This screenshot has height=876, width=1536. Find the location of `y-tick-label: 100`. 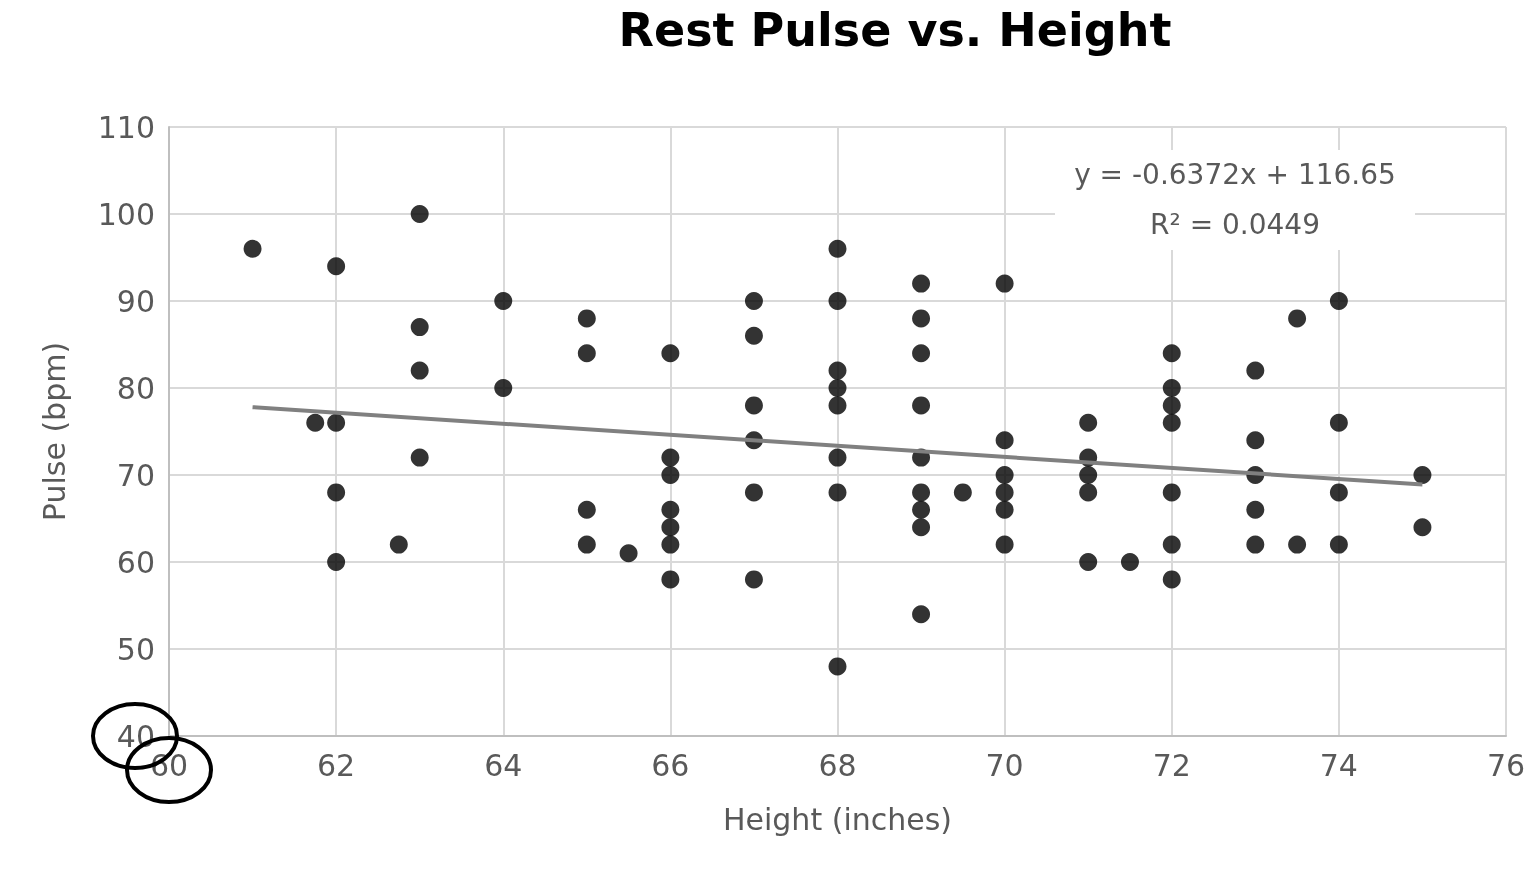

y-tick-label: 100 is located at coordinates (126, 214).